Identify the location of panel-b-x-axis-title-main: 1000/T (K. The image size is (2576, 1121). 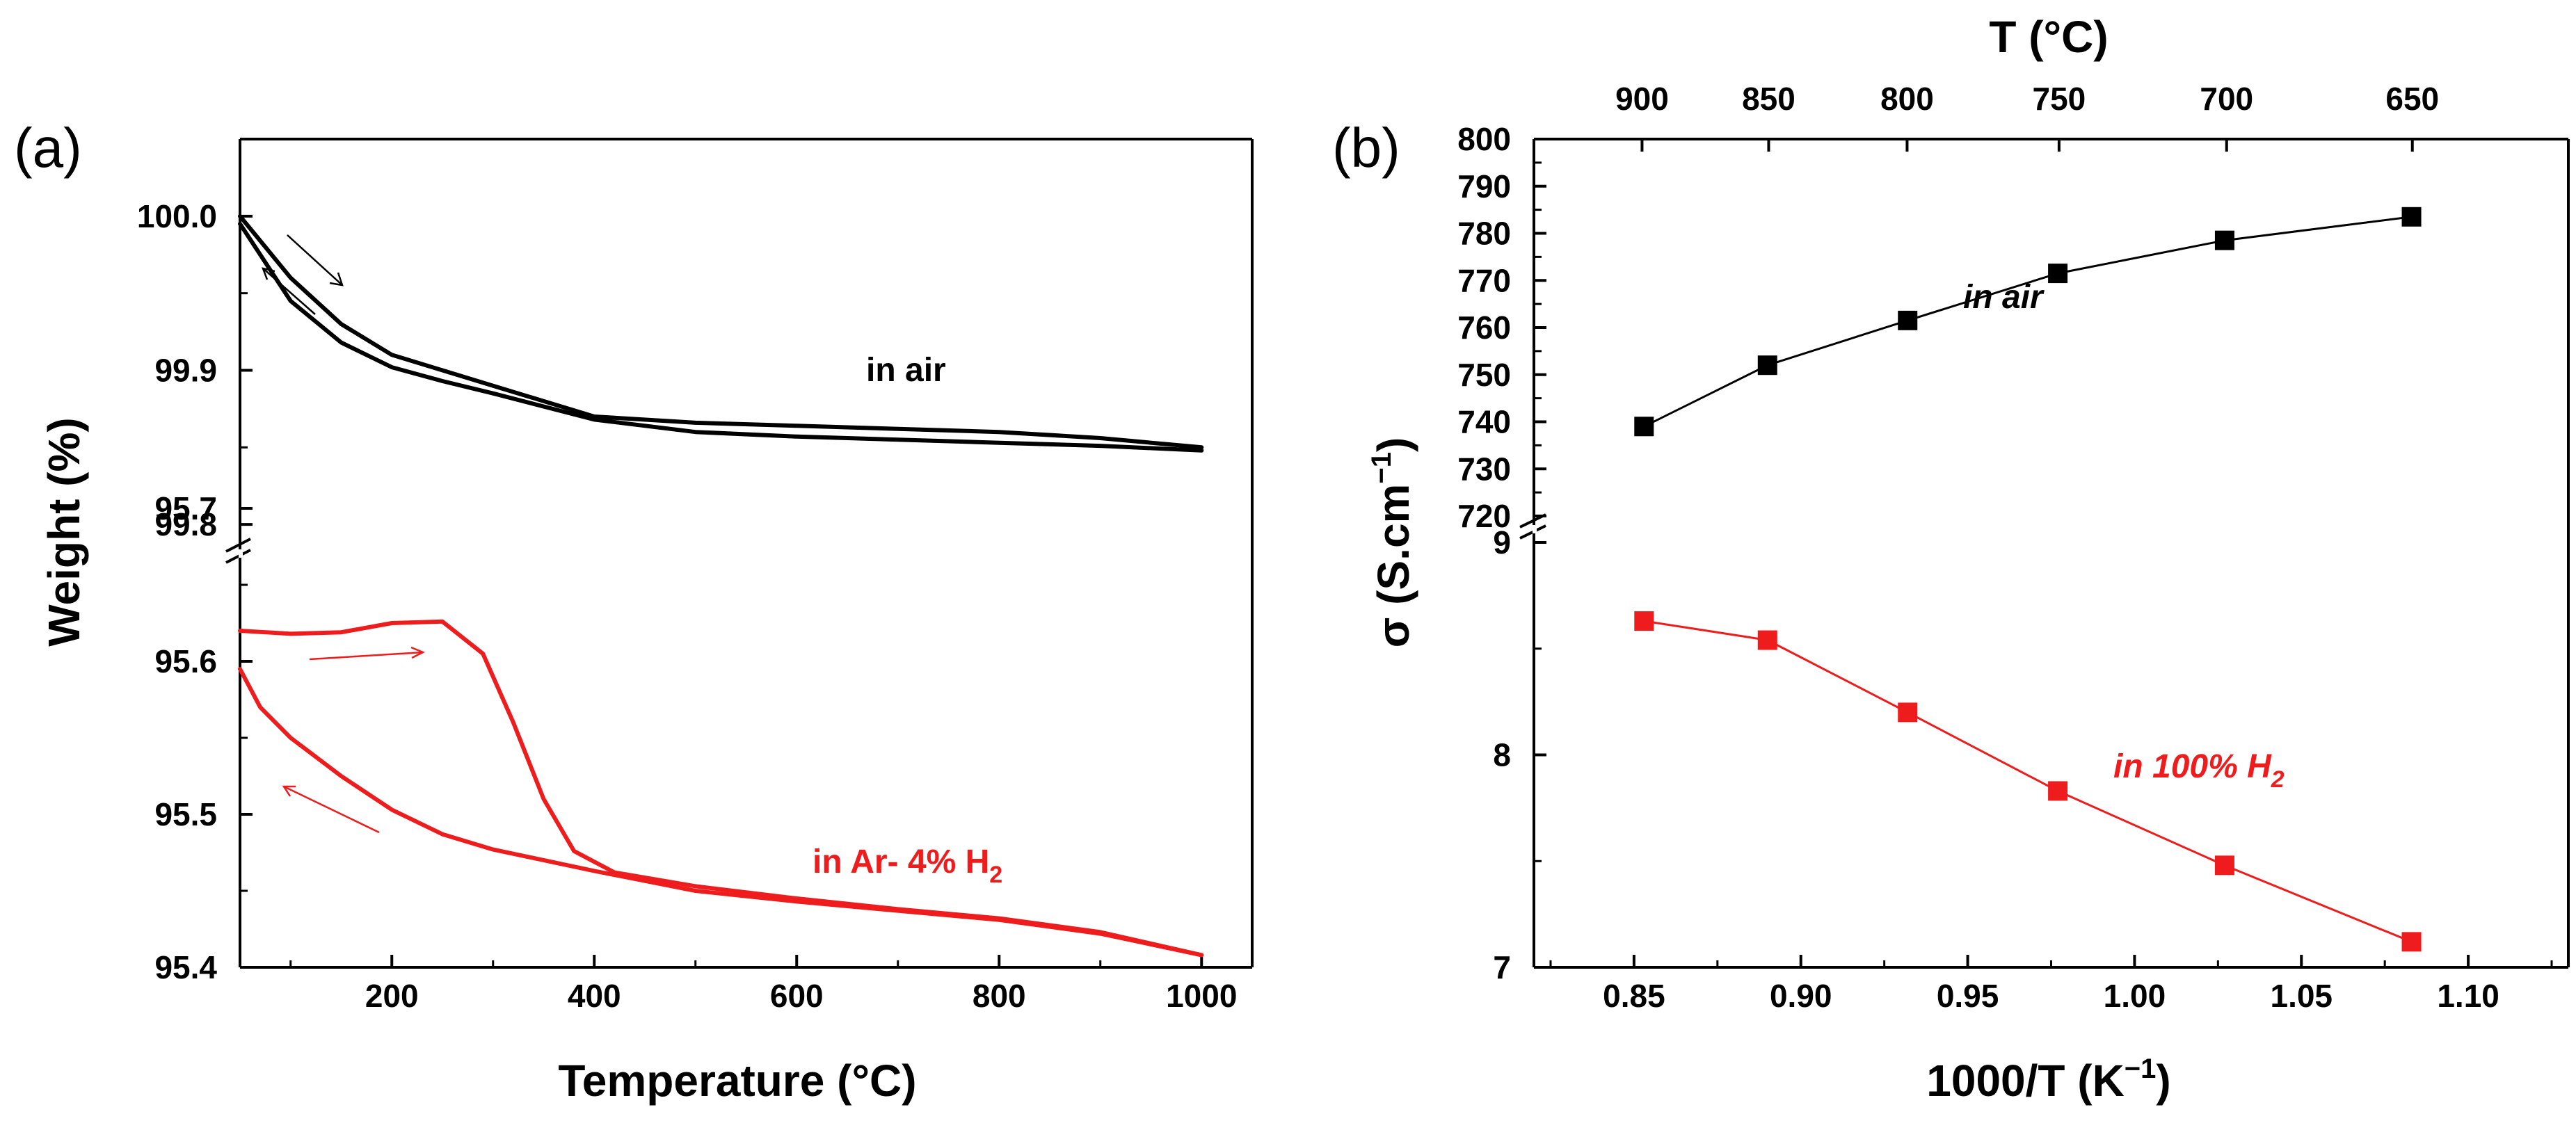
(2025, 1081).